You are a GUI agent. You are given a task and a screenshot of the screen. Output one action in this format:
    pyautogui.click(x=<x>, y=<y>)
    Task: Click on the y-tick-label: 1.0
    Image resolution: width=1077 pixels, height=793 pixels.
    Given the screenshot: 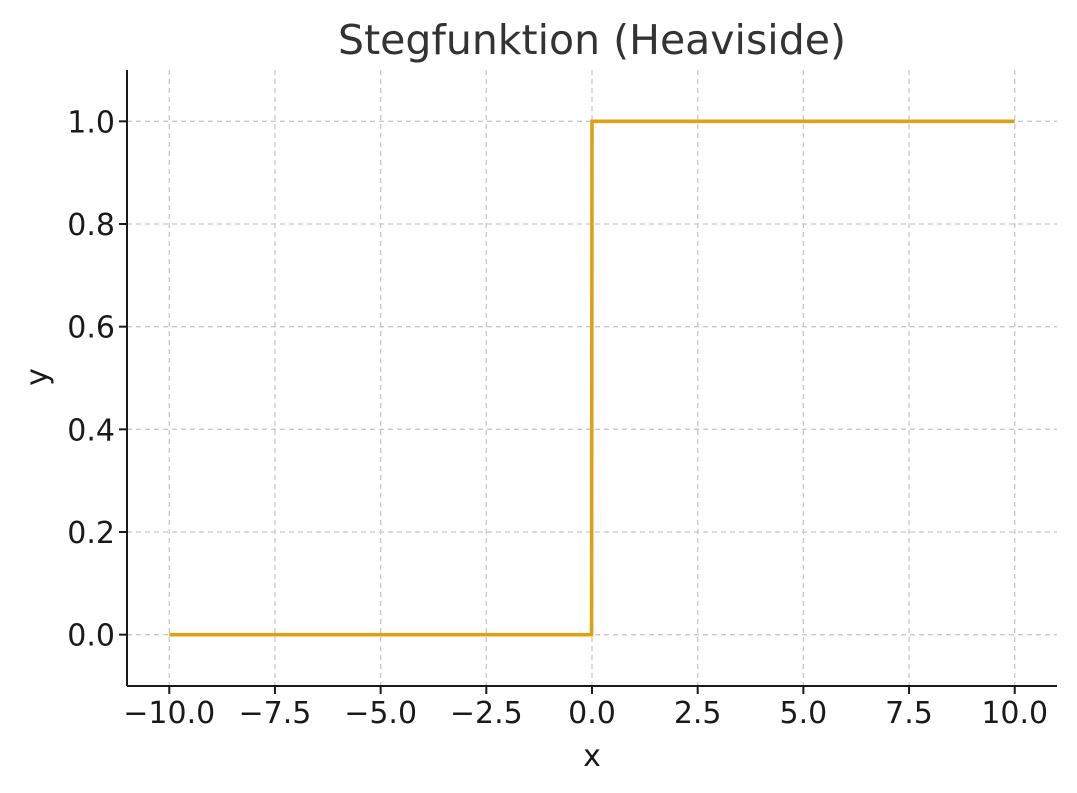 What is the action you would take?
    pyautogui.click(x=91, y=122)
    